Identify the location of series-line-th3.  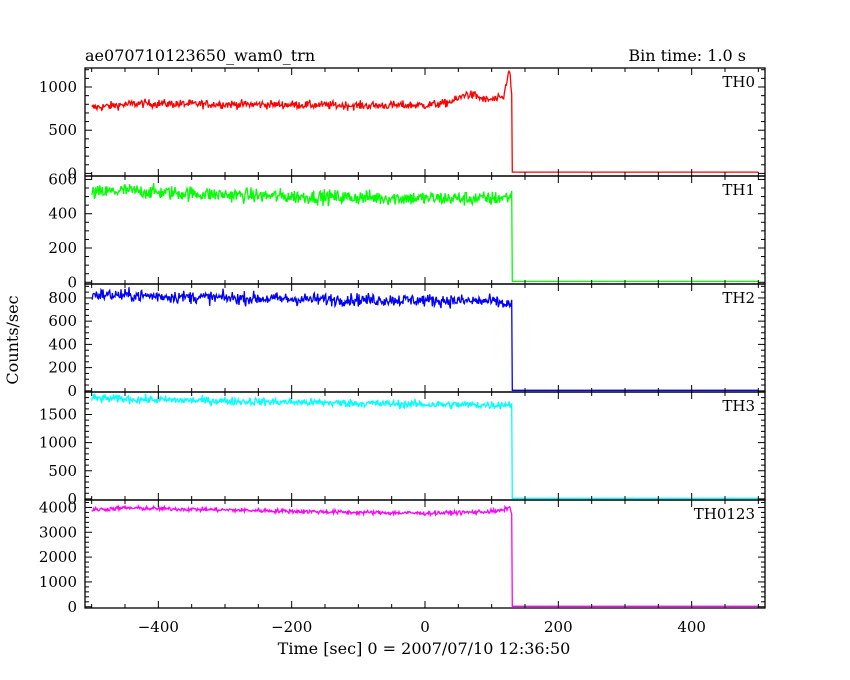
(425, 445).